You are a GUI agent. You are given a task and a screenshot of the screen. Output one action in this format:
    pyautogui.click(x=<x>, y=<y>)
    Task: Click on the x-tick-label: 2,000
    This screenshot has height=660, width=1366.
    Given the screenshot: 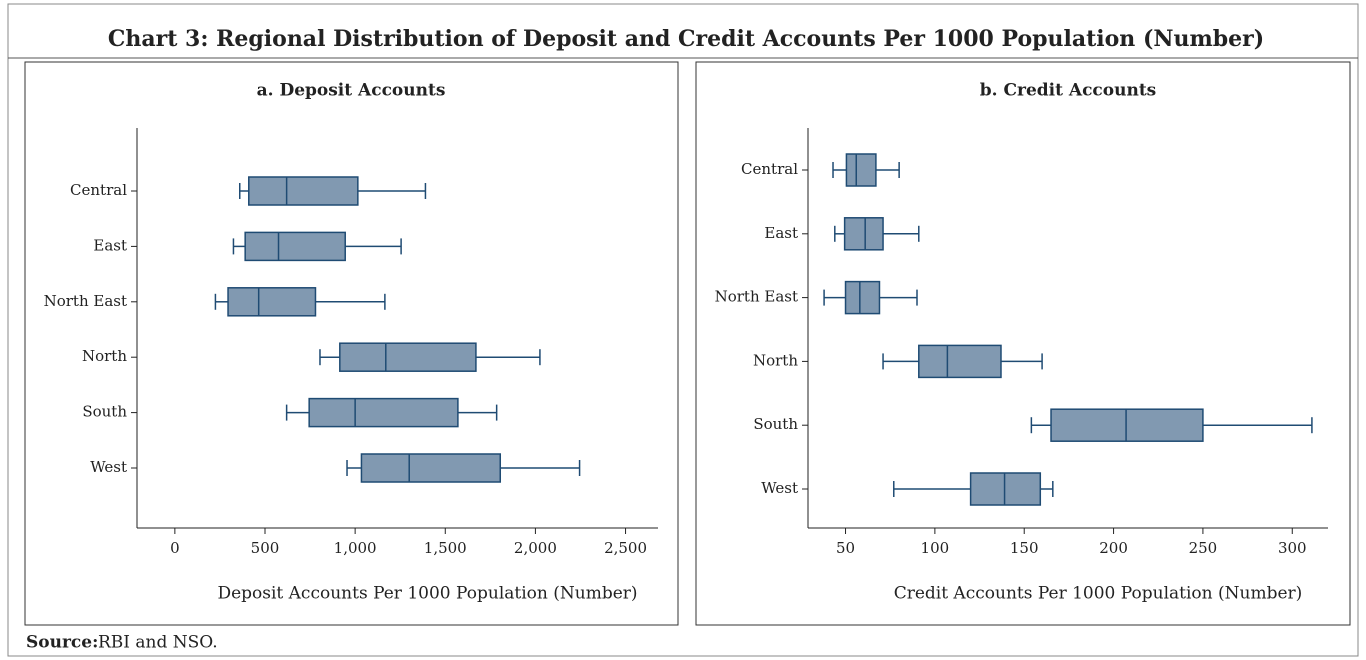 What is the action you would take?
    pyautogui.click(x=535, y=548)
    